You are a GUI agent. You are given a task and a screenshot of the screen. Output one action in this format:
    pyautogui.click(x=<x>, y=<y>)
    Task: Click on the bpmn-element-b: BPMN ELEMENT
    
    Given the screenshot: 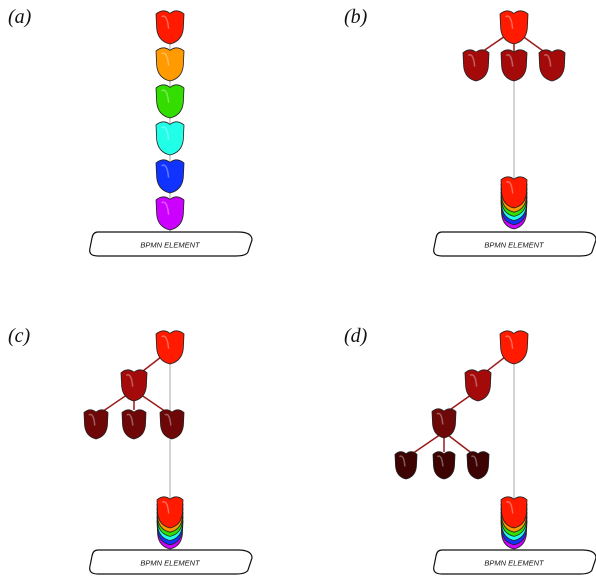 What is the action you would take?
    pyautogui.click(x=514, y=244)
    